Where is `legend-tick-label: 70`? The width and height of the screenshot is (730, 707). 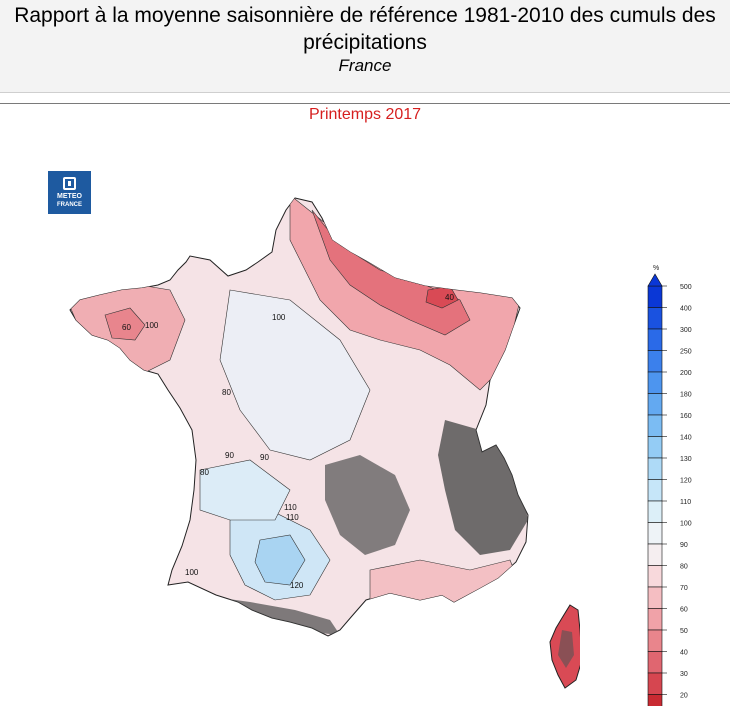 legend-tick-label: 70 is located at coordinates (684, 588).